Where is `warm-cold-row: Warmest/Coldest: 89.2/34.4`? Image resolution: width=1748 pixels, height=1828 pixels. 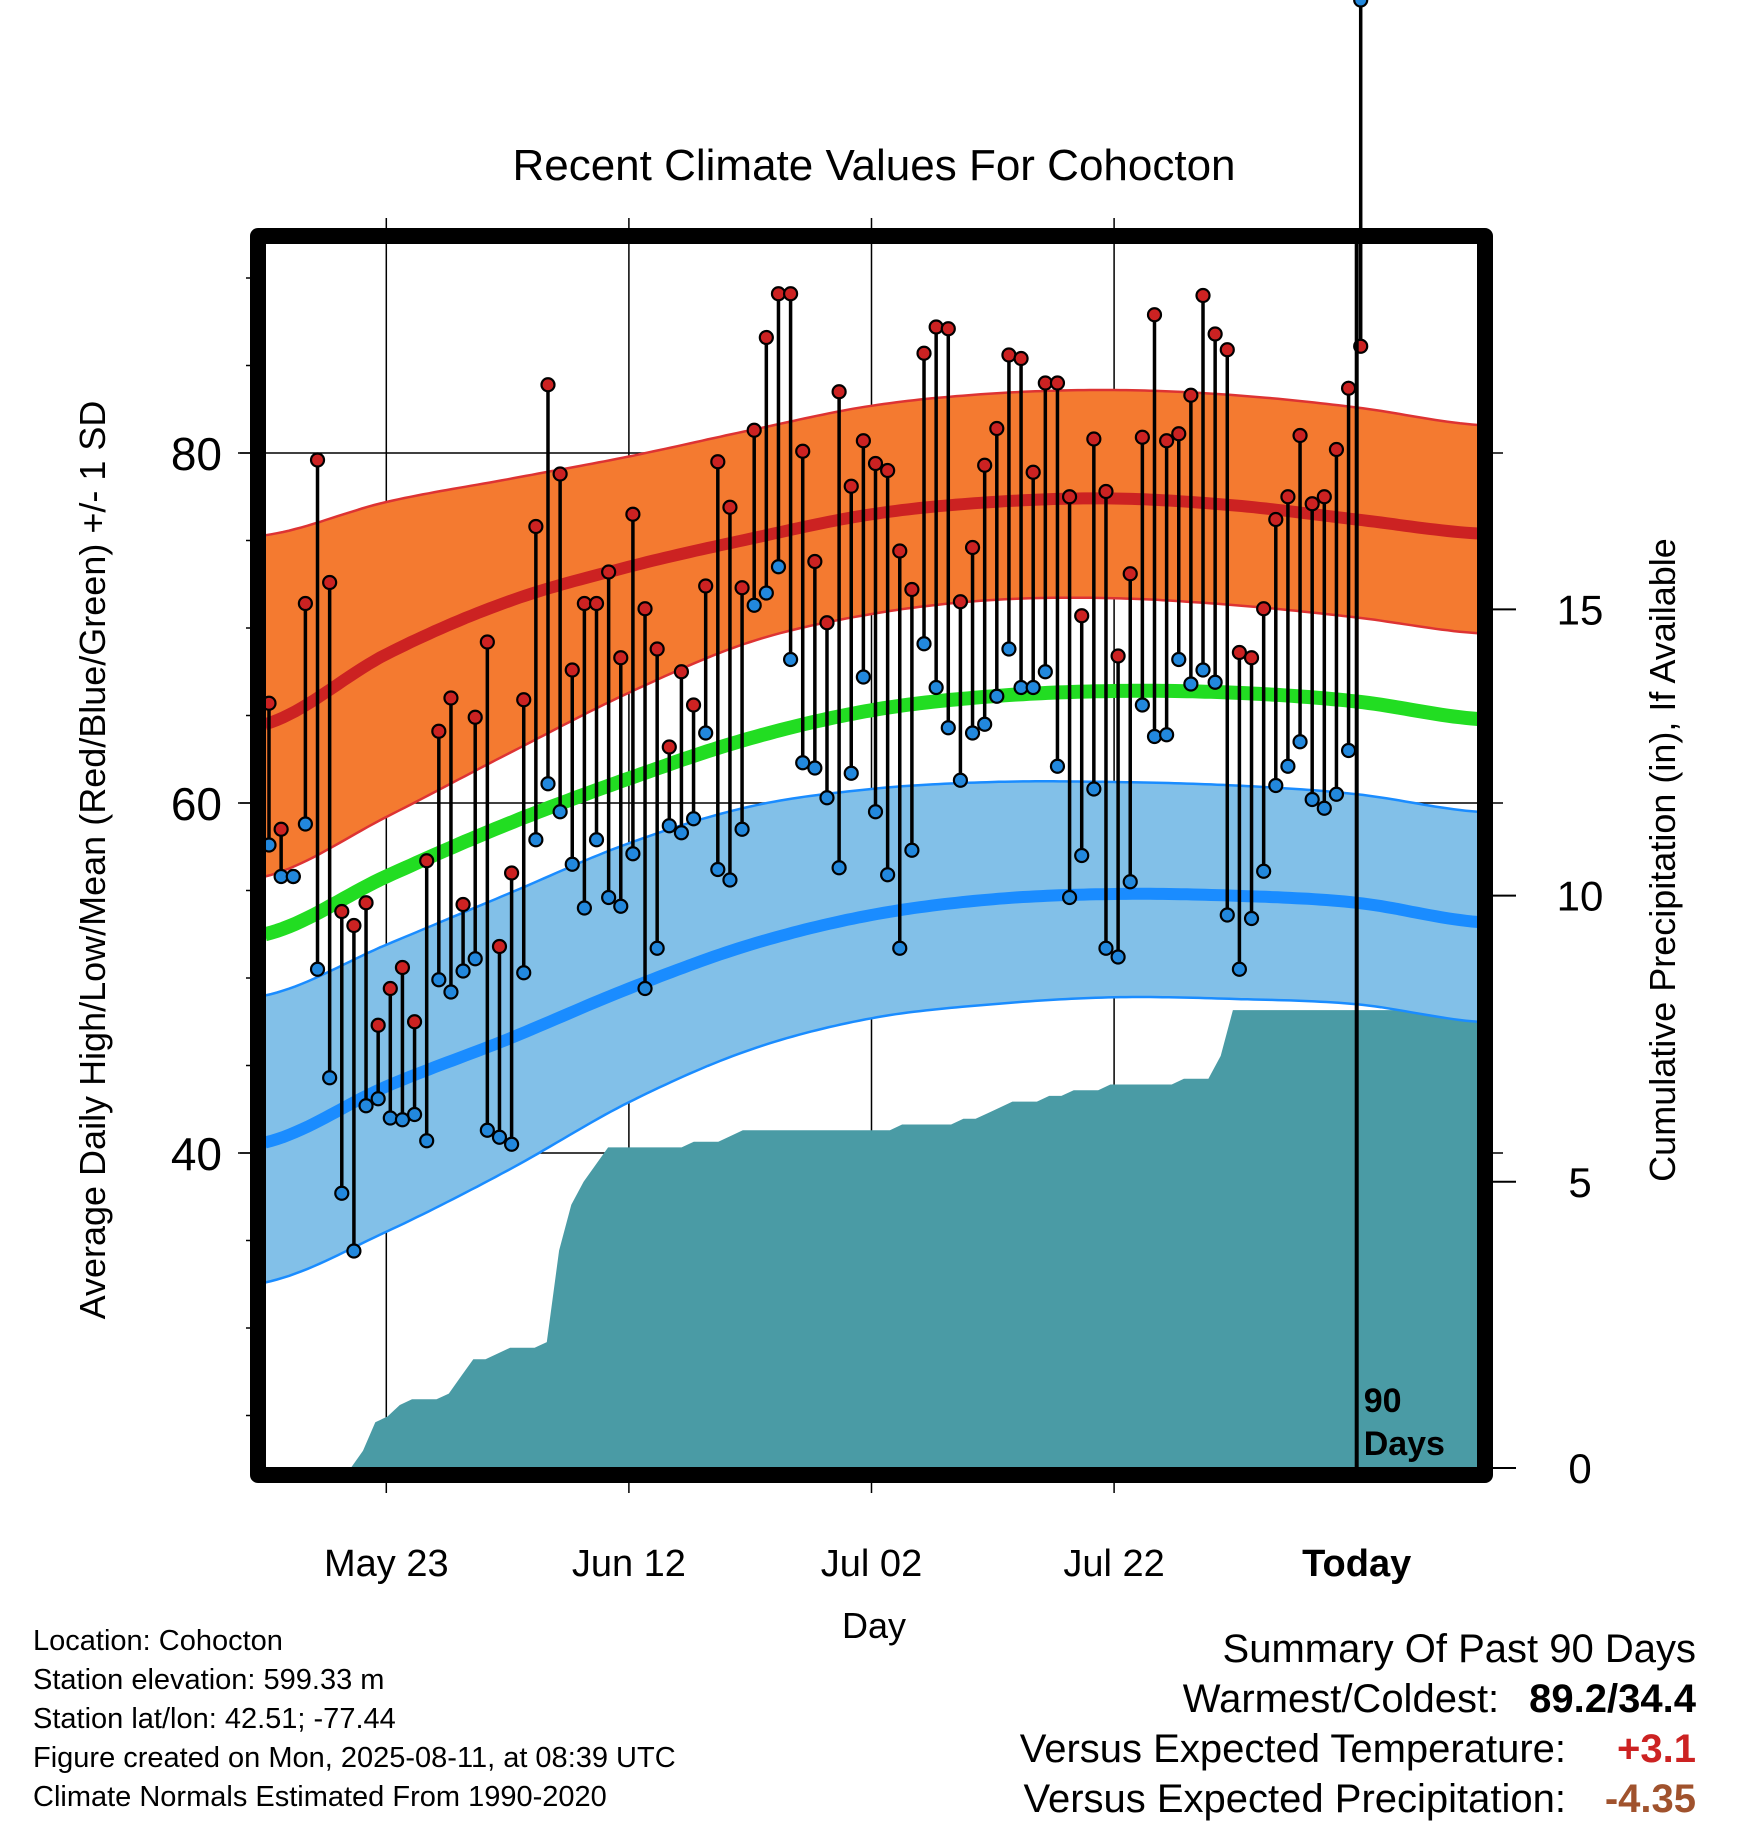
warm-cold-row: Warmest/Coldest: 89.2/34.4 is located at coordinates (1358, 1699).